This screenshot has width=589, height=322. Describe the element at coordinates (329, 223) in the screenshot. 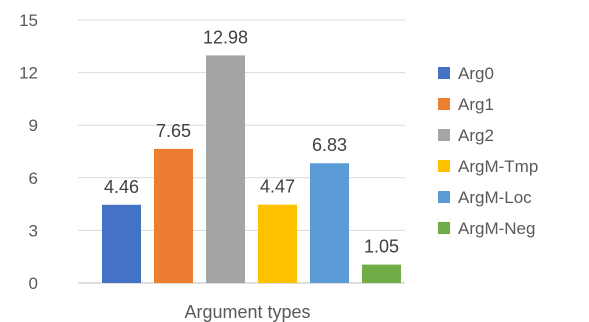

I see `bar-argm-loc` at that location.